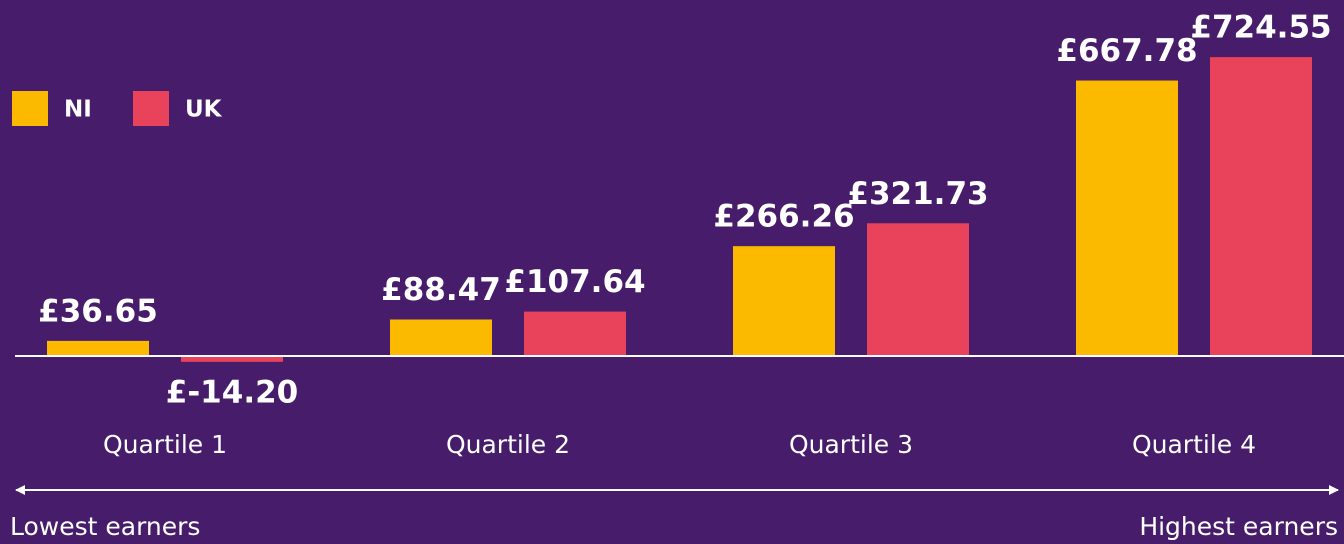 The image size is (1344, 544). Describe the element at coordinates (232, 392) in the screenshot. I see `value-label: £-14.20` at that location.